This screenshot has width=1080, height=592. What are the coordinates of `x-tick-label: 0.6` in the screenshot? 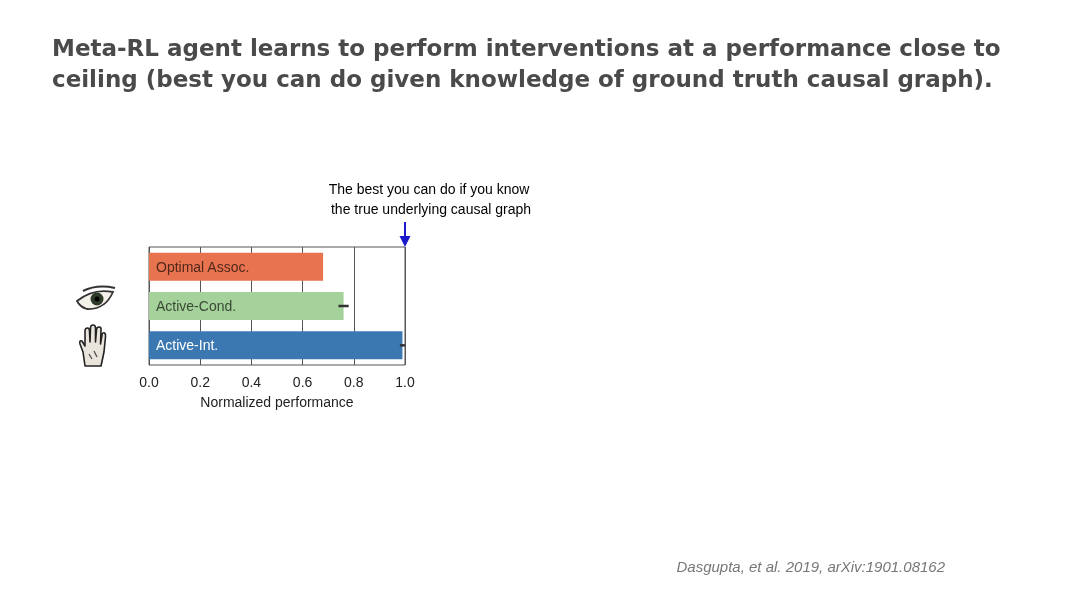 It's located at (302, 382).